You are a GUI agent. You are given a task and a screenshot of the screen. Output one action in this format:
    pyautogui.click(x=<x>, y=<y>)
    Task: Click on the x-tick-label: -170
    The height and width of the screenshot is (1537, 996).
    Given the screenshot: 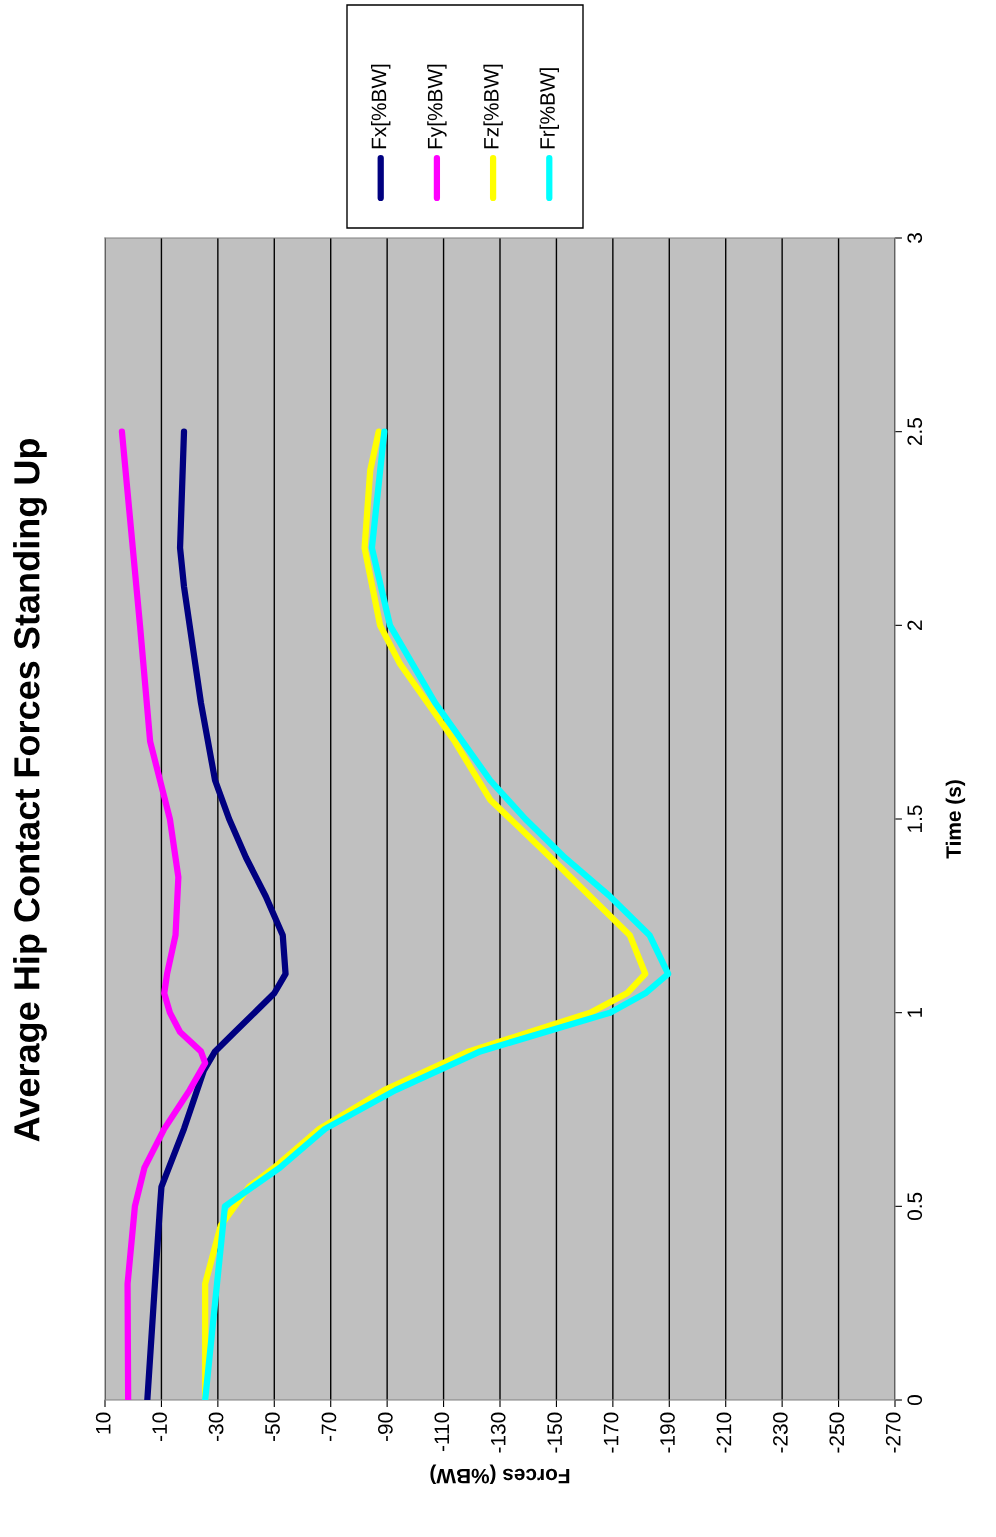 What is the action you would take?
    pyautogui.click(x=611, y=1432)
    